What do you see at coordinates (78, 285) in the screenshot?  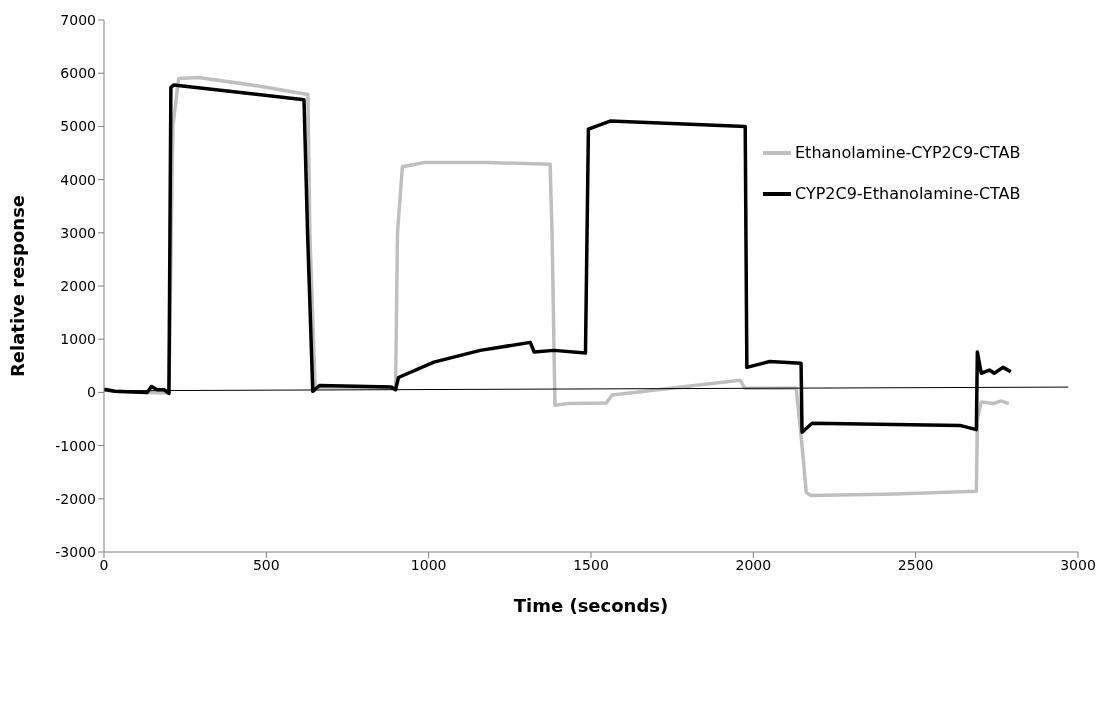 I see `y-tick-label: 2000` at bounding box center [78, 285].